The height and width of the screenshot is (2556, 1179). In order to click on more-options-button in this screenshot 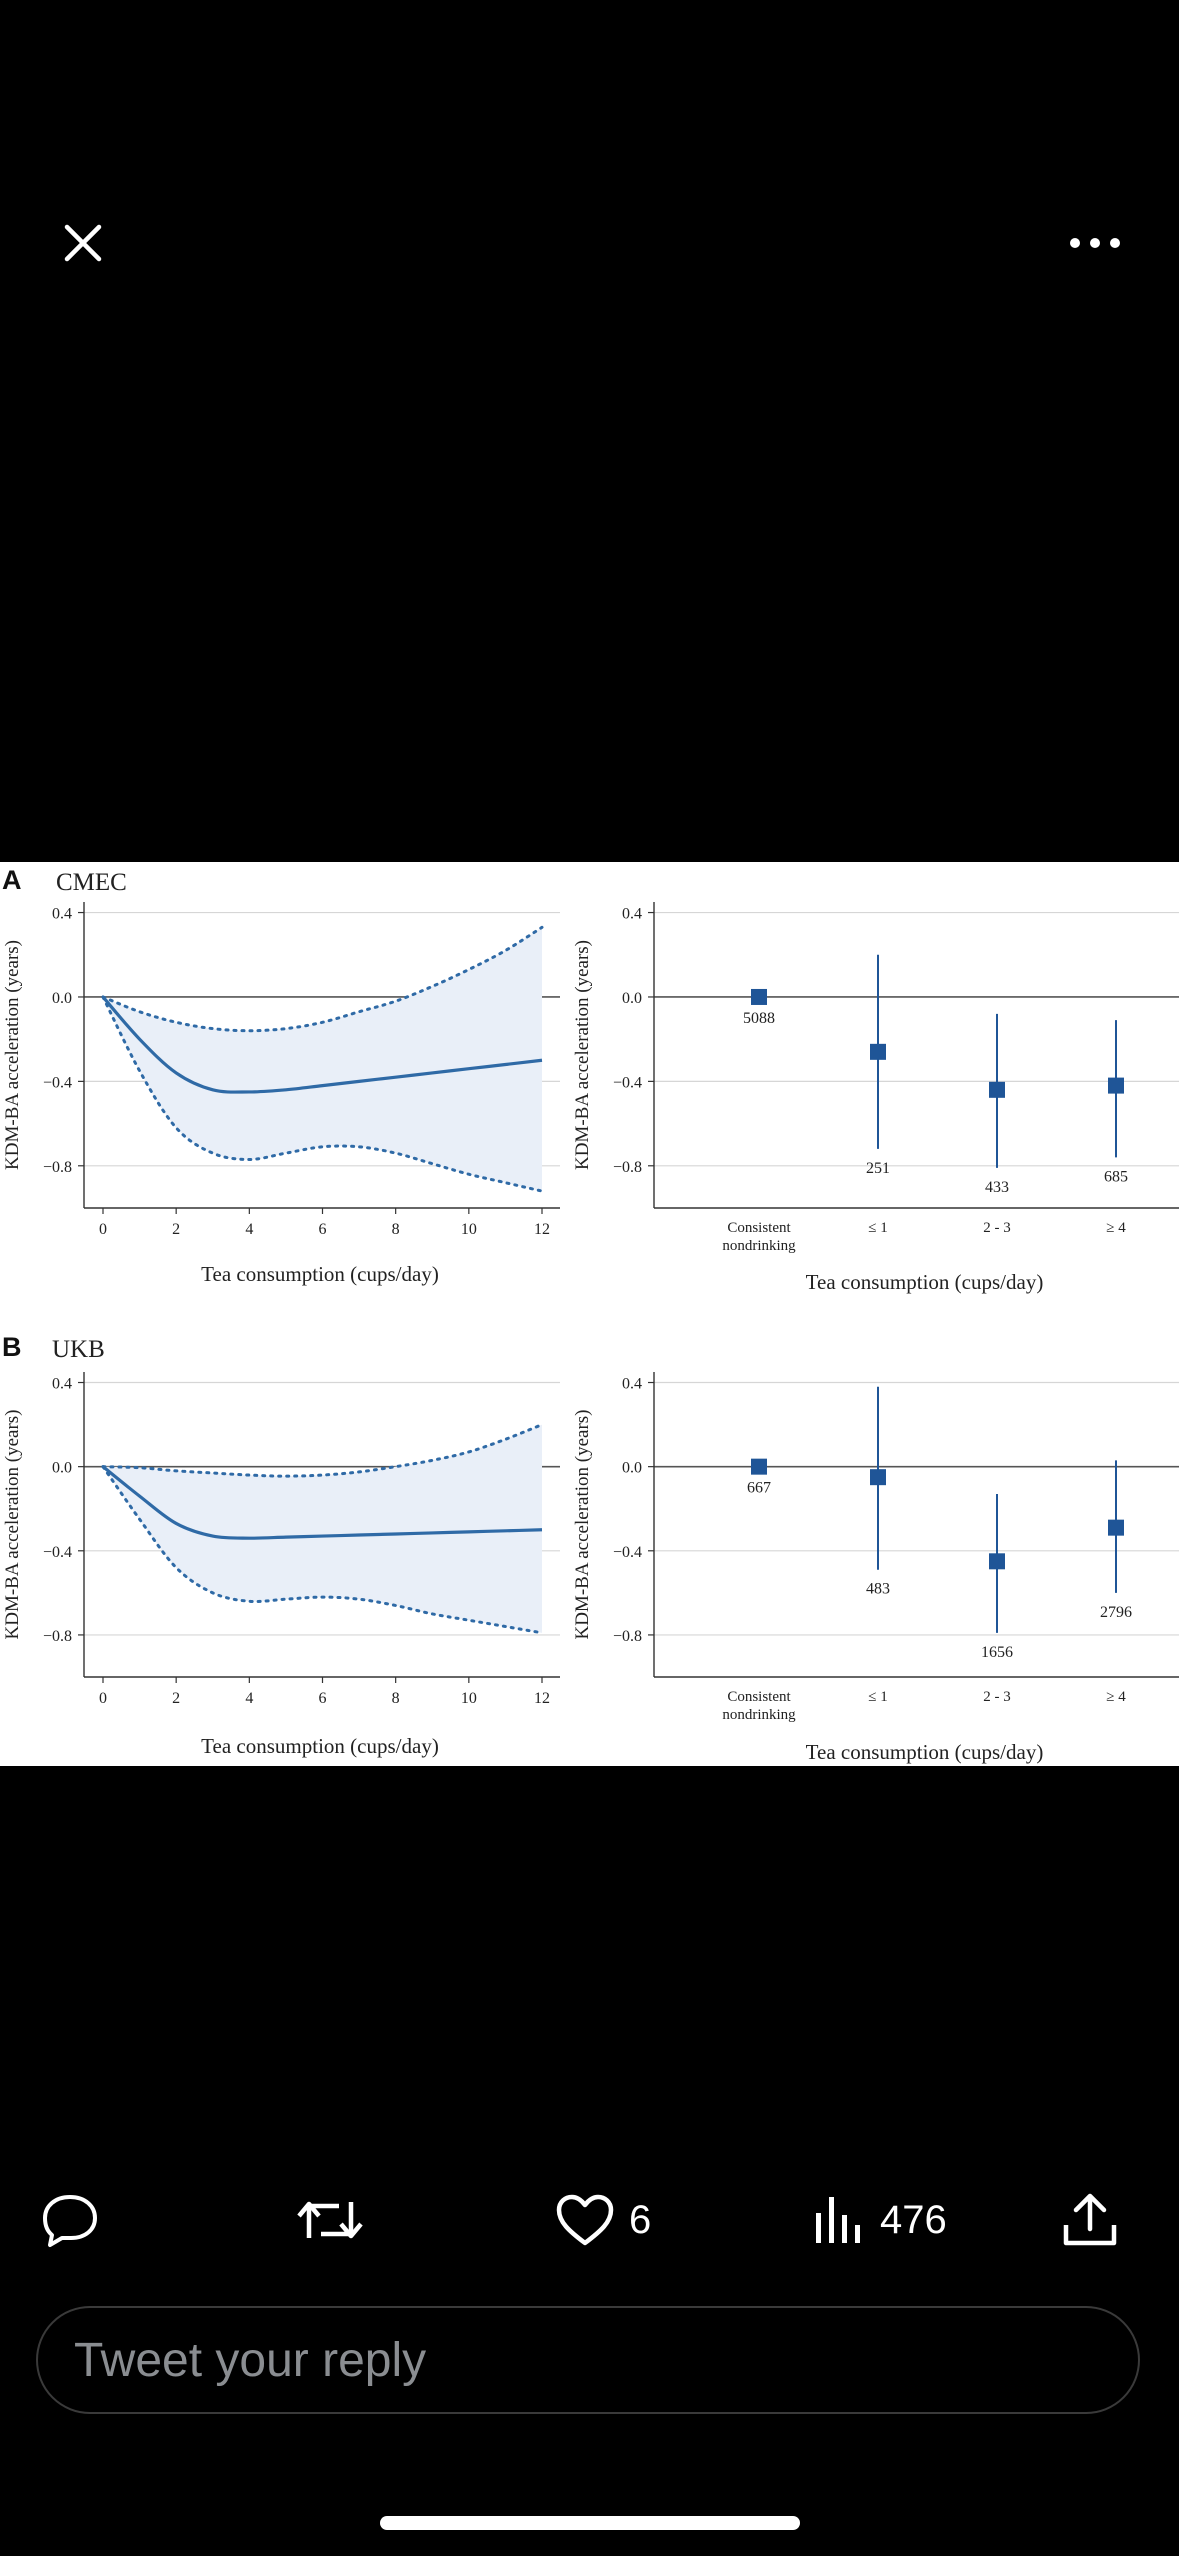, I will do `click(1095, 242)`.